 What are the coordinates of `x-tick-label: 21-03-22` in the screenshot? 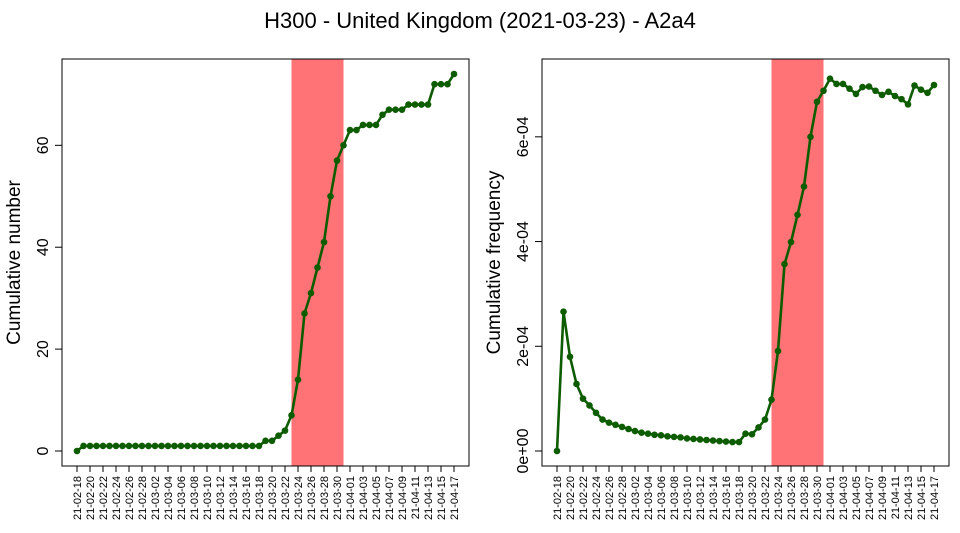 It's located at (286, 498).